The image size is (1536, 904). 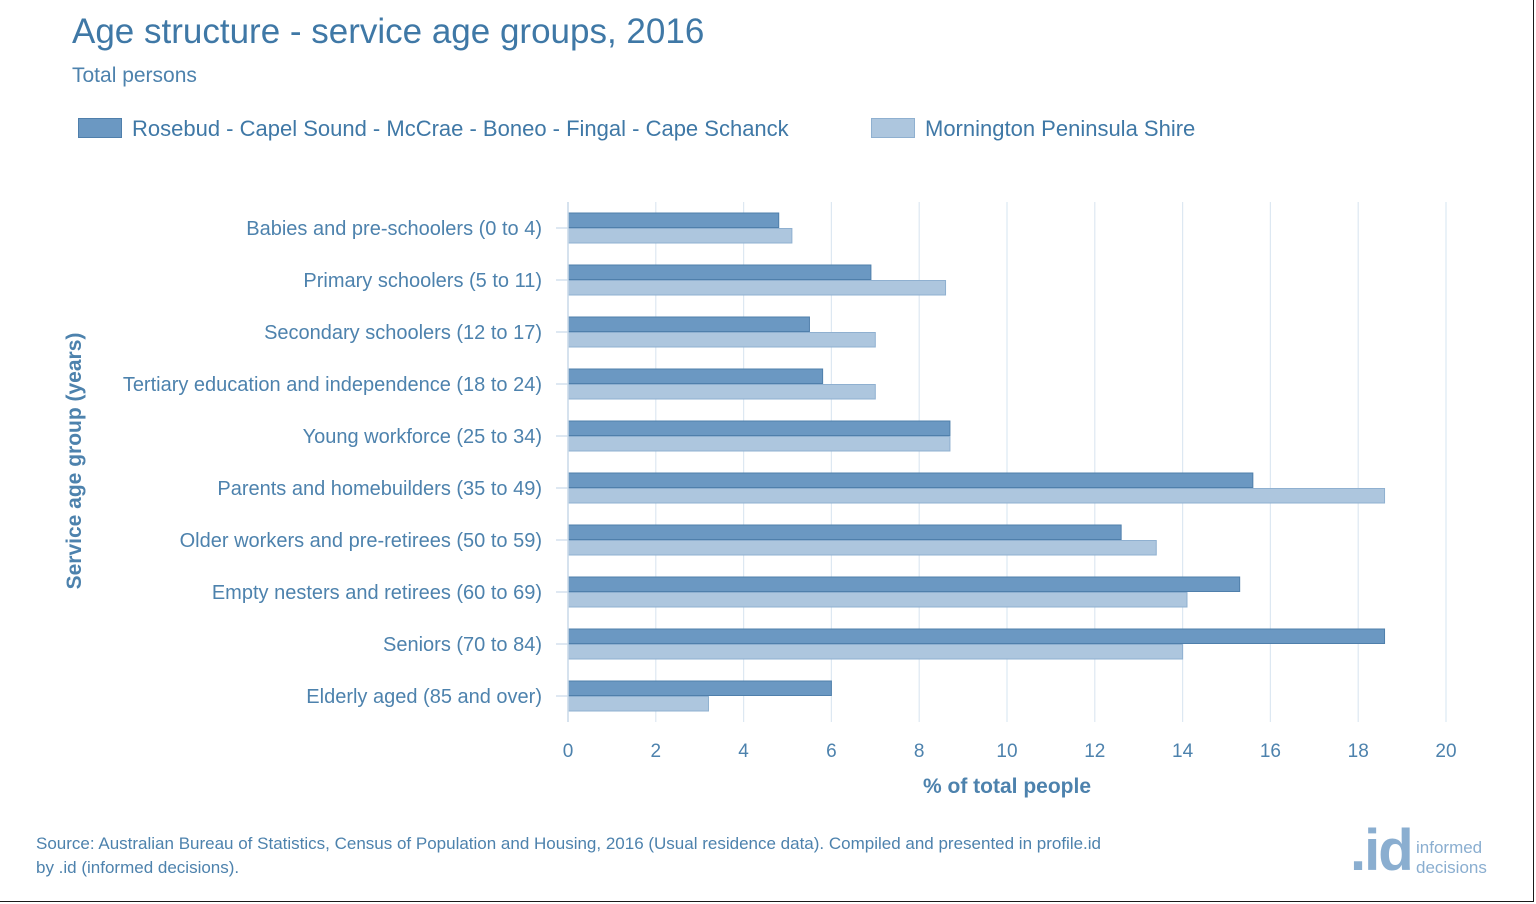 What do you see at coordinates (134, 75) in the screenshot?
I see `chart-subtitle: Total persons` at bounding box center [134, 75].